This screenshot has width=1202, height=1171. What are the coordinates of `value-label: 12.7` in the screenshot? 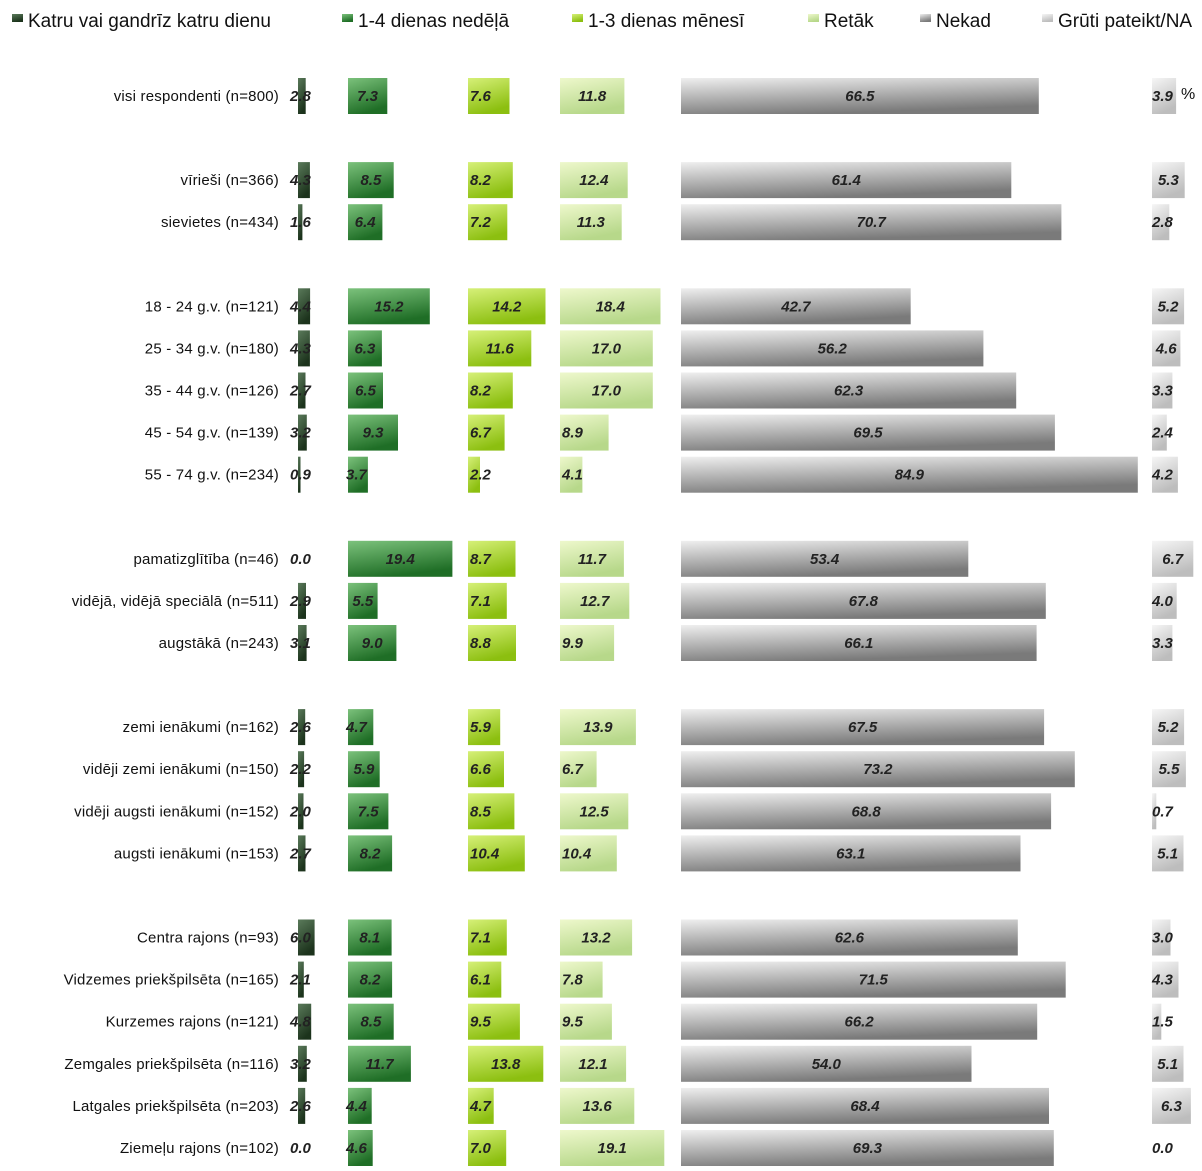 It's located at (595, 601).